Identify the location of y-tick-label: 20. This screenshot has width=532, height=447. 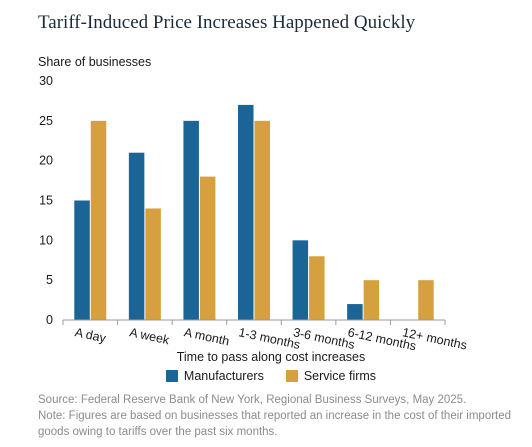
(46, 161).